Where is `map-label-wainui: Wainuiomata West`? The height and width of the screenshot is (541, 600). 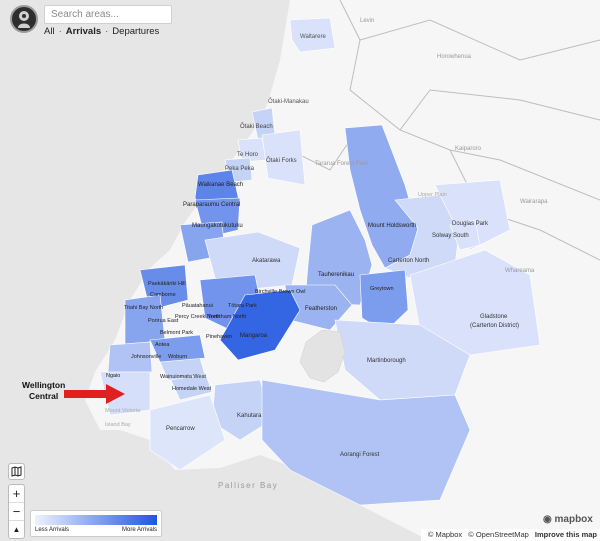
map-label-wainui: Wainuiomata West is located at coordinates (183, 377).